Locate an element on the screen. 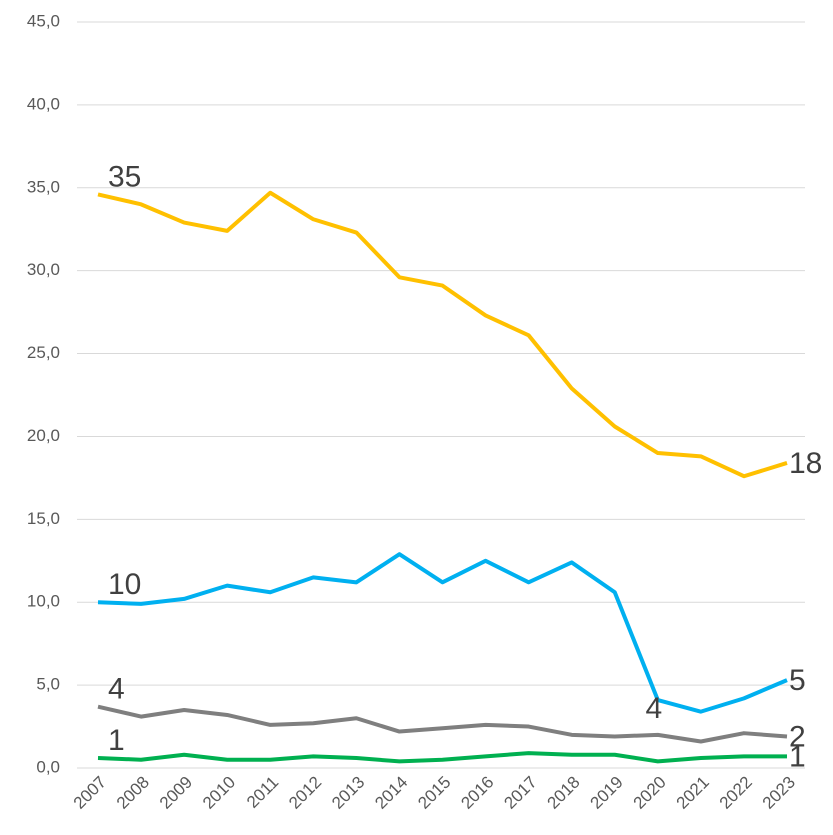 The height and width of the screenshot is (835, 833). y-tick-label: 45,0 is located at coordinates (43, 20).